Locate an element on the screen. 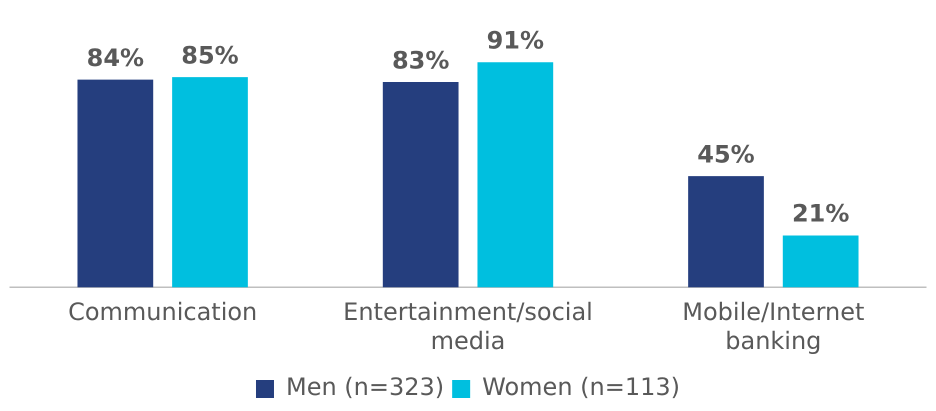  data-label: 45% is located at coordinates (726, 154).